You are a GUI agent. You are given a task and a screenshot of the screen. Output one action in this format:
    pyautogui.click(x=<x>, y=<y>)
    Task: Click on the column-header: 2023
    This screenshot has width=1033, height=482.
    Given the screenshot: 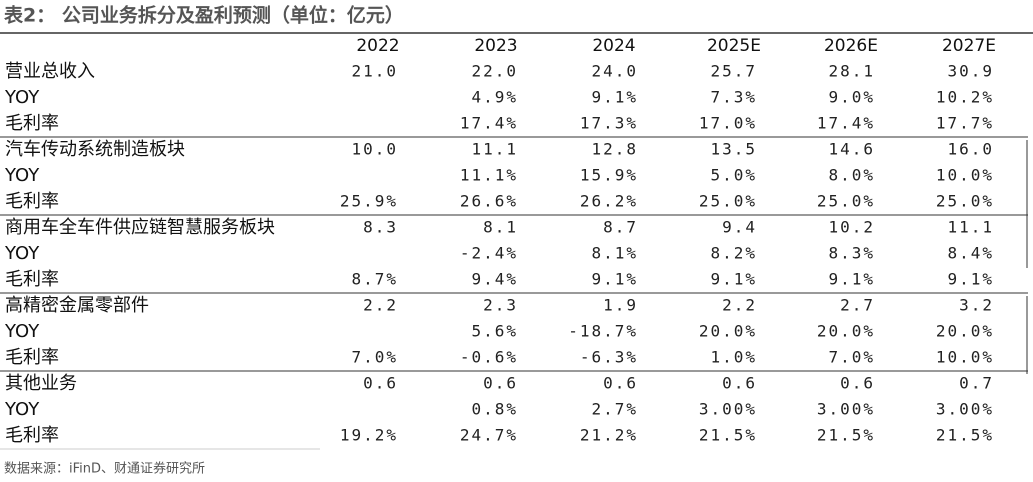 What is the action you would take?
    pyautogui.click(x=495, y=46)
    